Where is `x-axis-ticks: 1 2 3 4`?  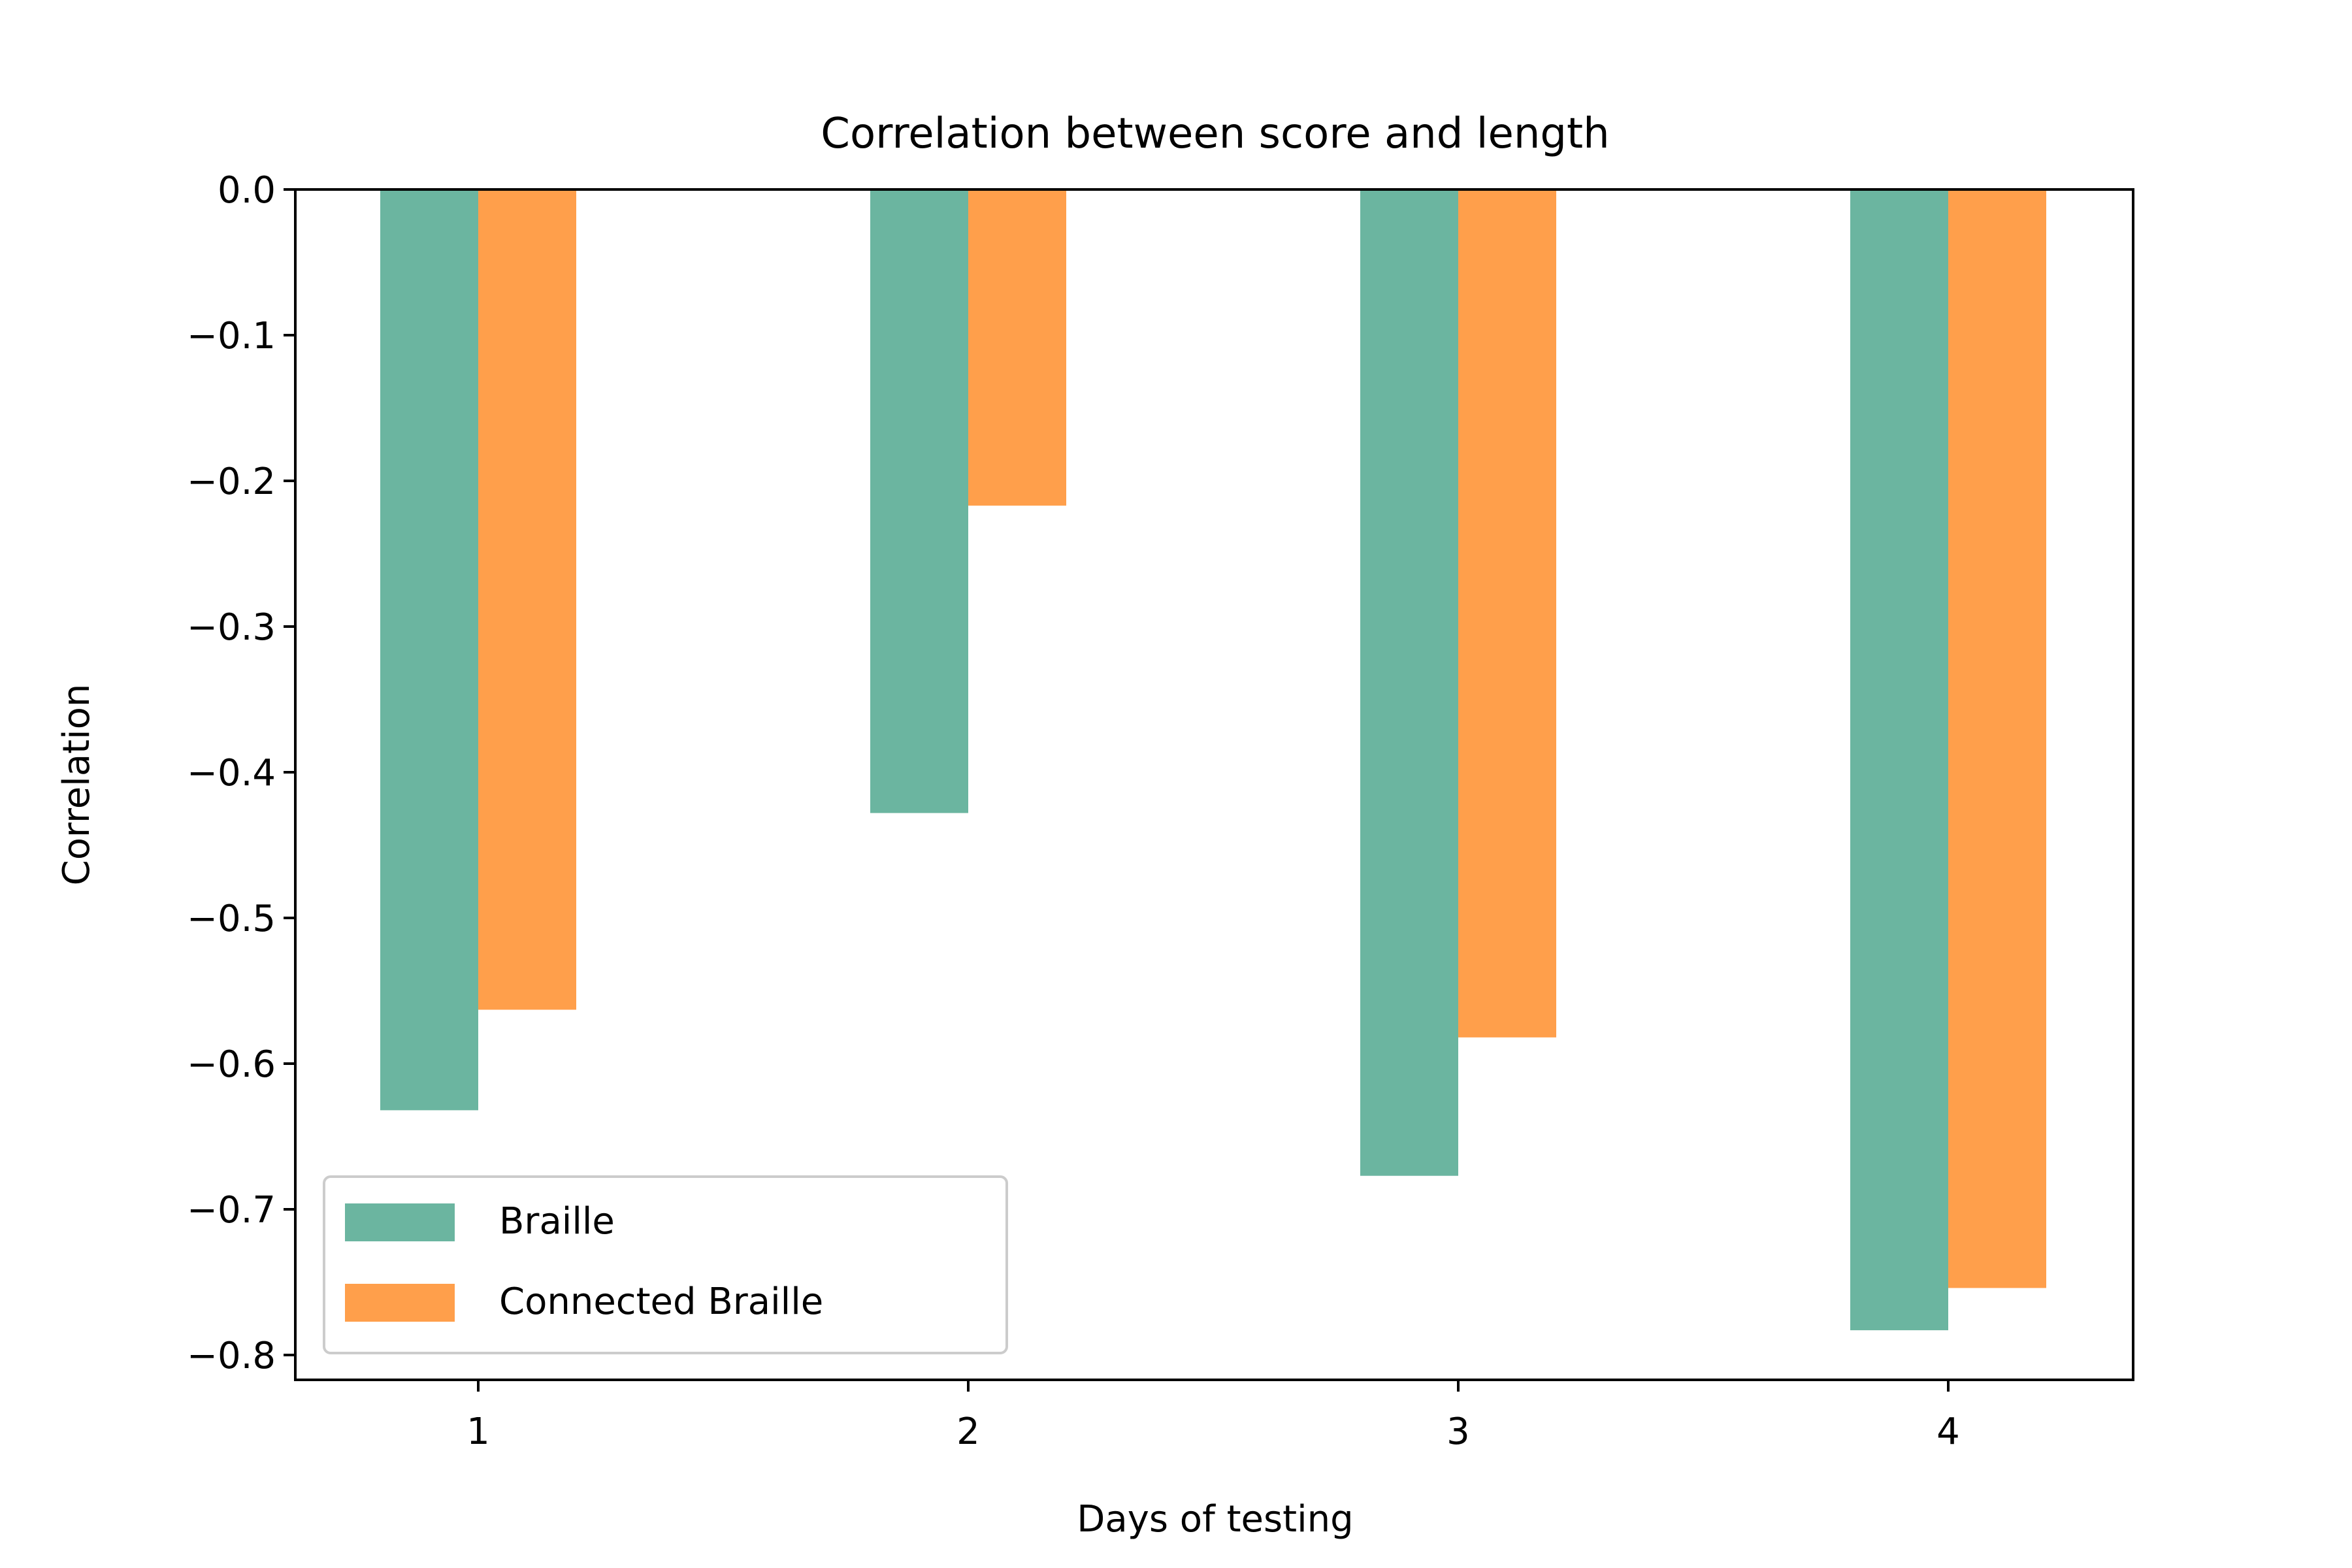
x-axis-ticks: 1 2 3 4 is located at coordinates (1213, 1416).